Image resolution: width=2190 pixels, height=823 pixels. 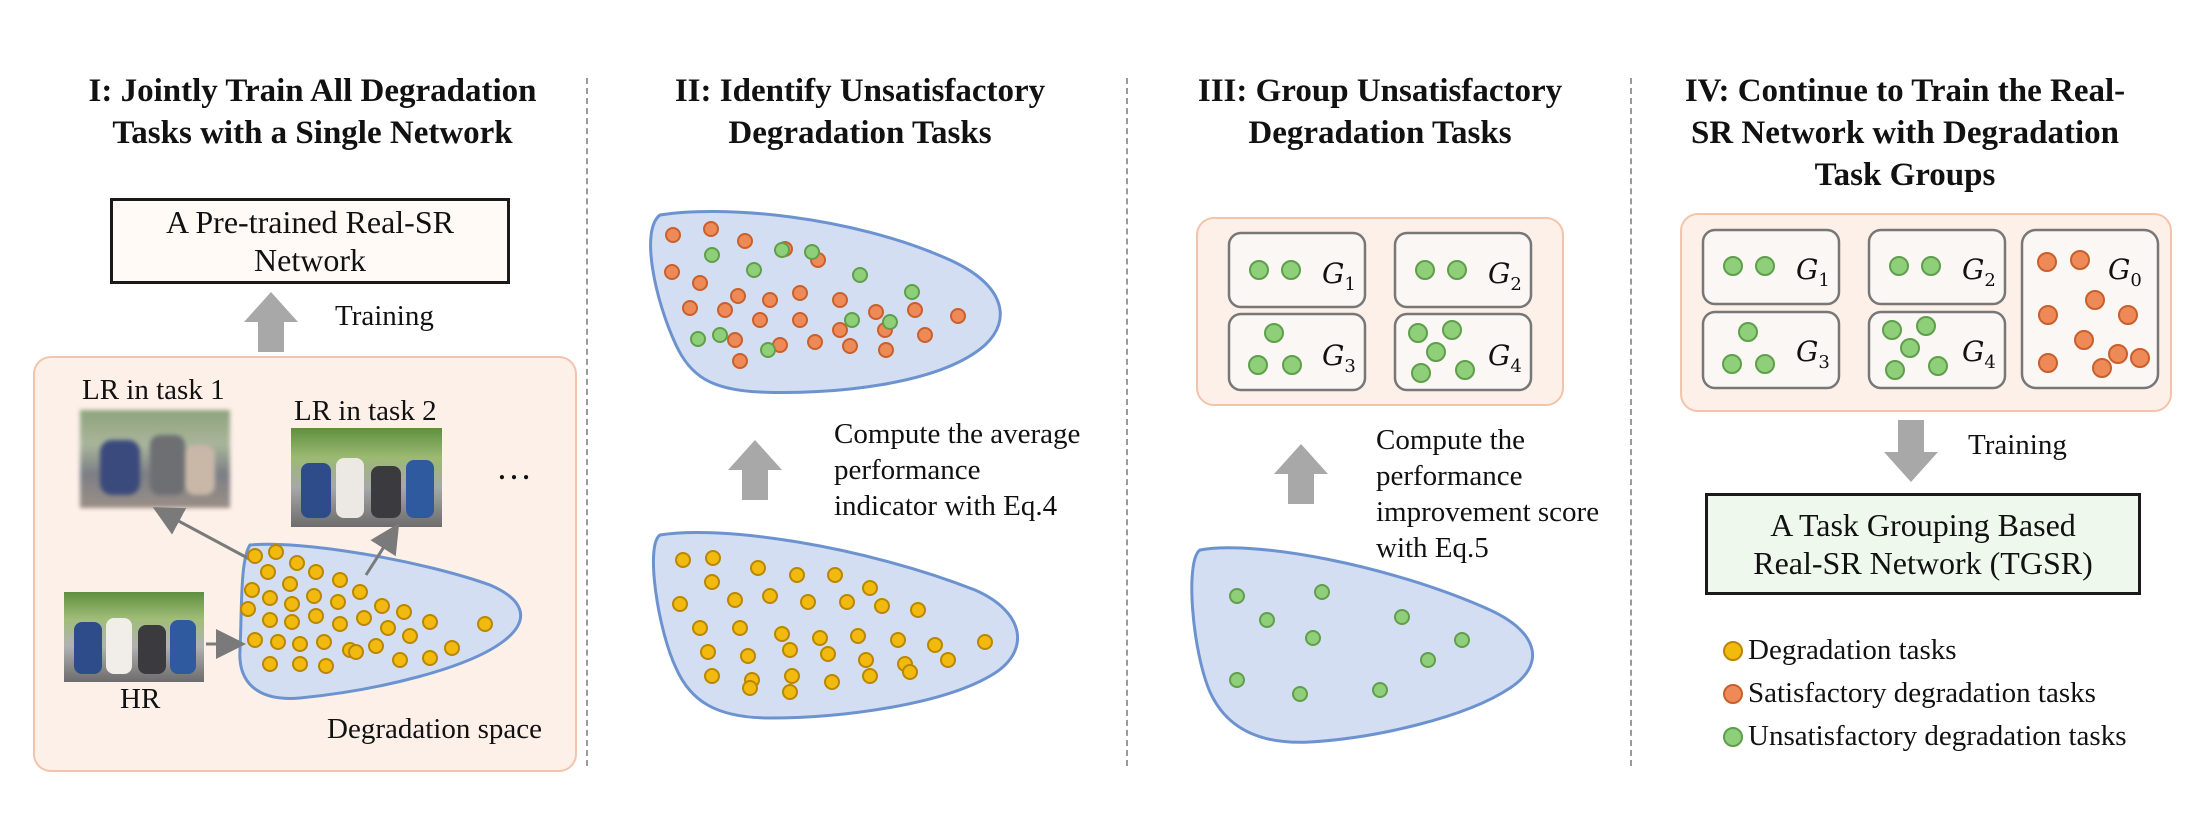 I want to click on group-label-p3-g2: G2, so click(x=1505, y=276).